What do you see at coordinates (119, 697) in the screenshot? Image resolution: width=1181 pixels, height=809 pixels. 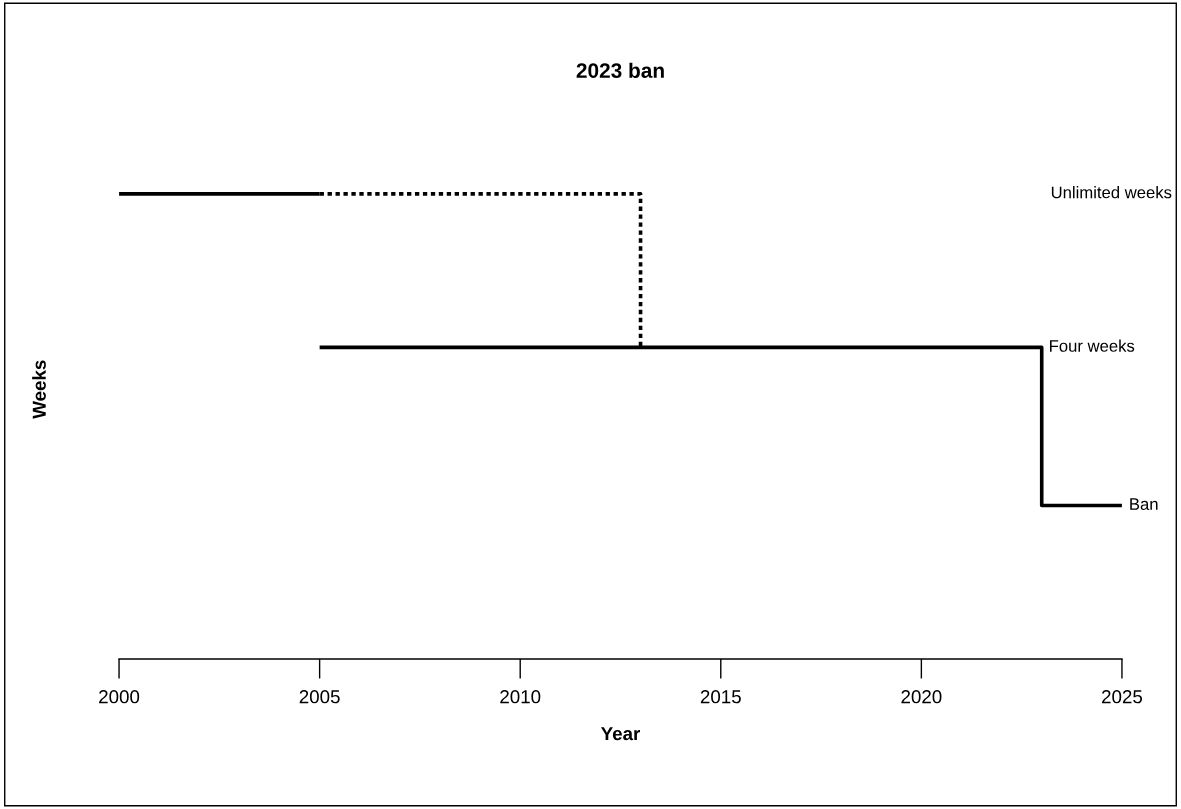 I see `x-tick-label: 2000` at bounding box center [119, 697].